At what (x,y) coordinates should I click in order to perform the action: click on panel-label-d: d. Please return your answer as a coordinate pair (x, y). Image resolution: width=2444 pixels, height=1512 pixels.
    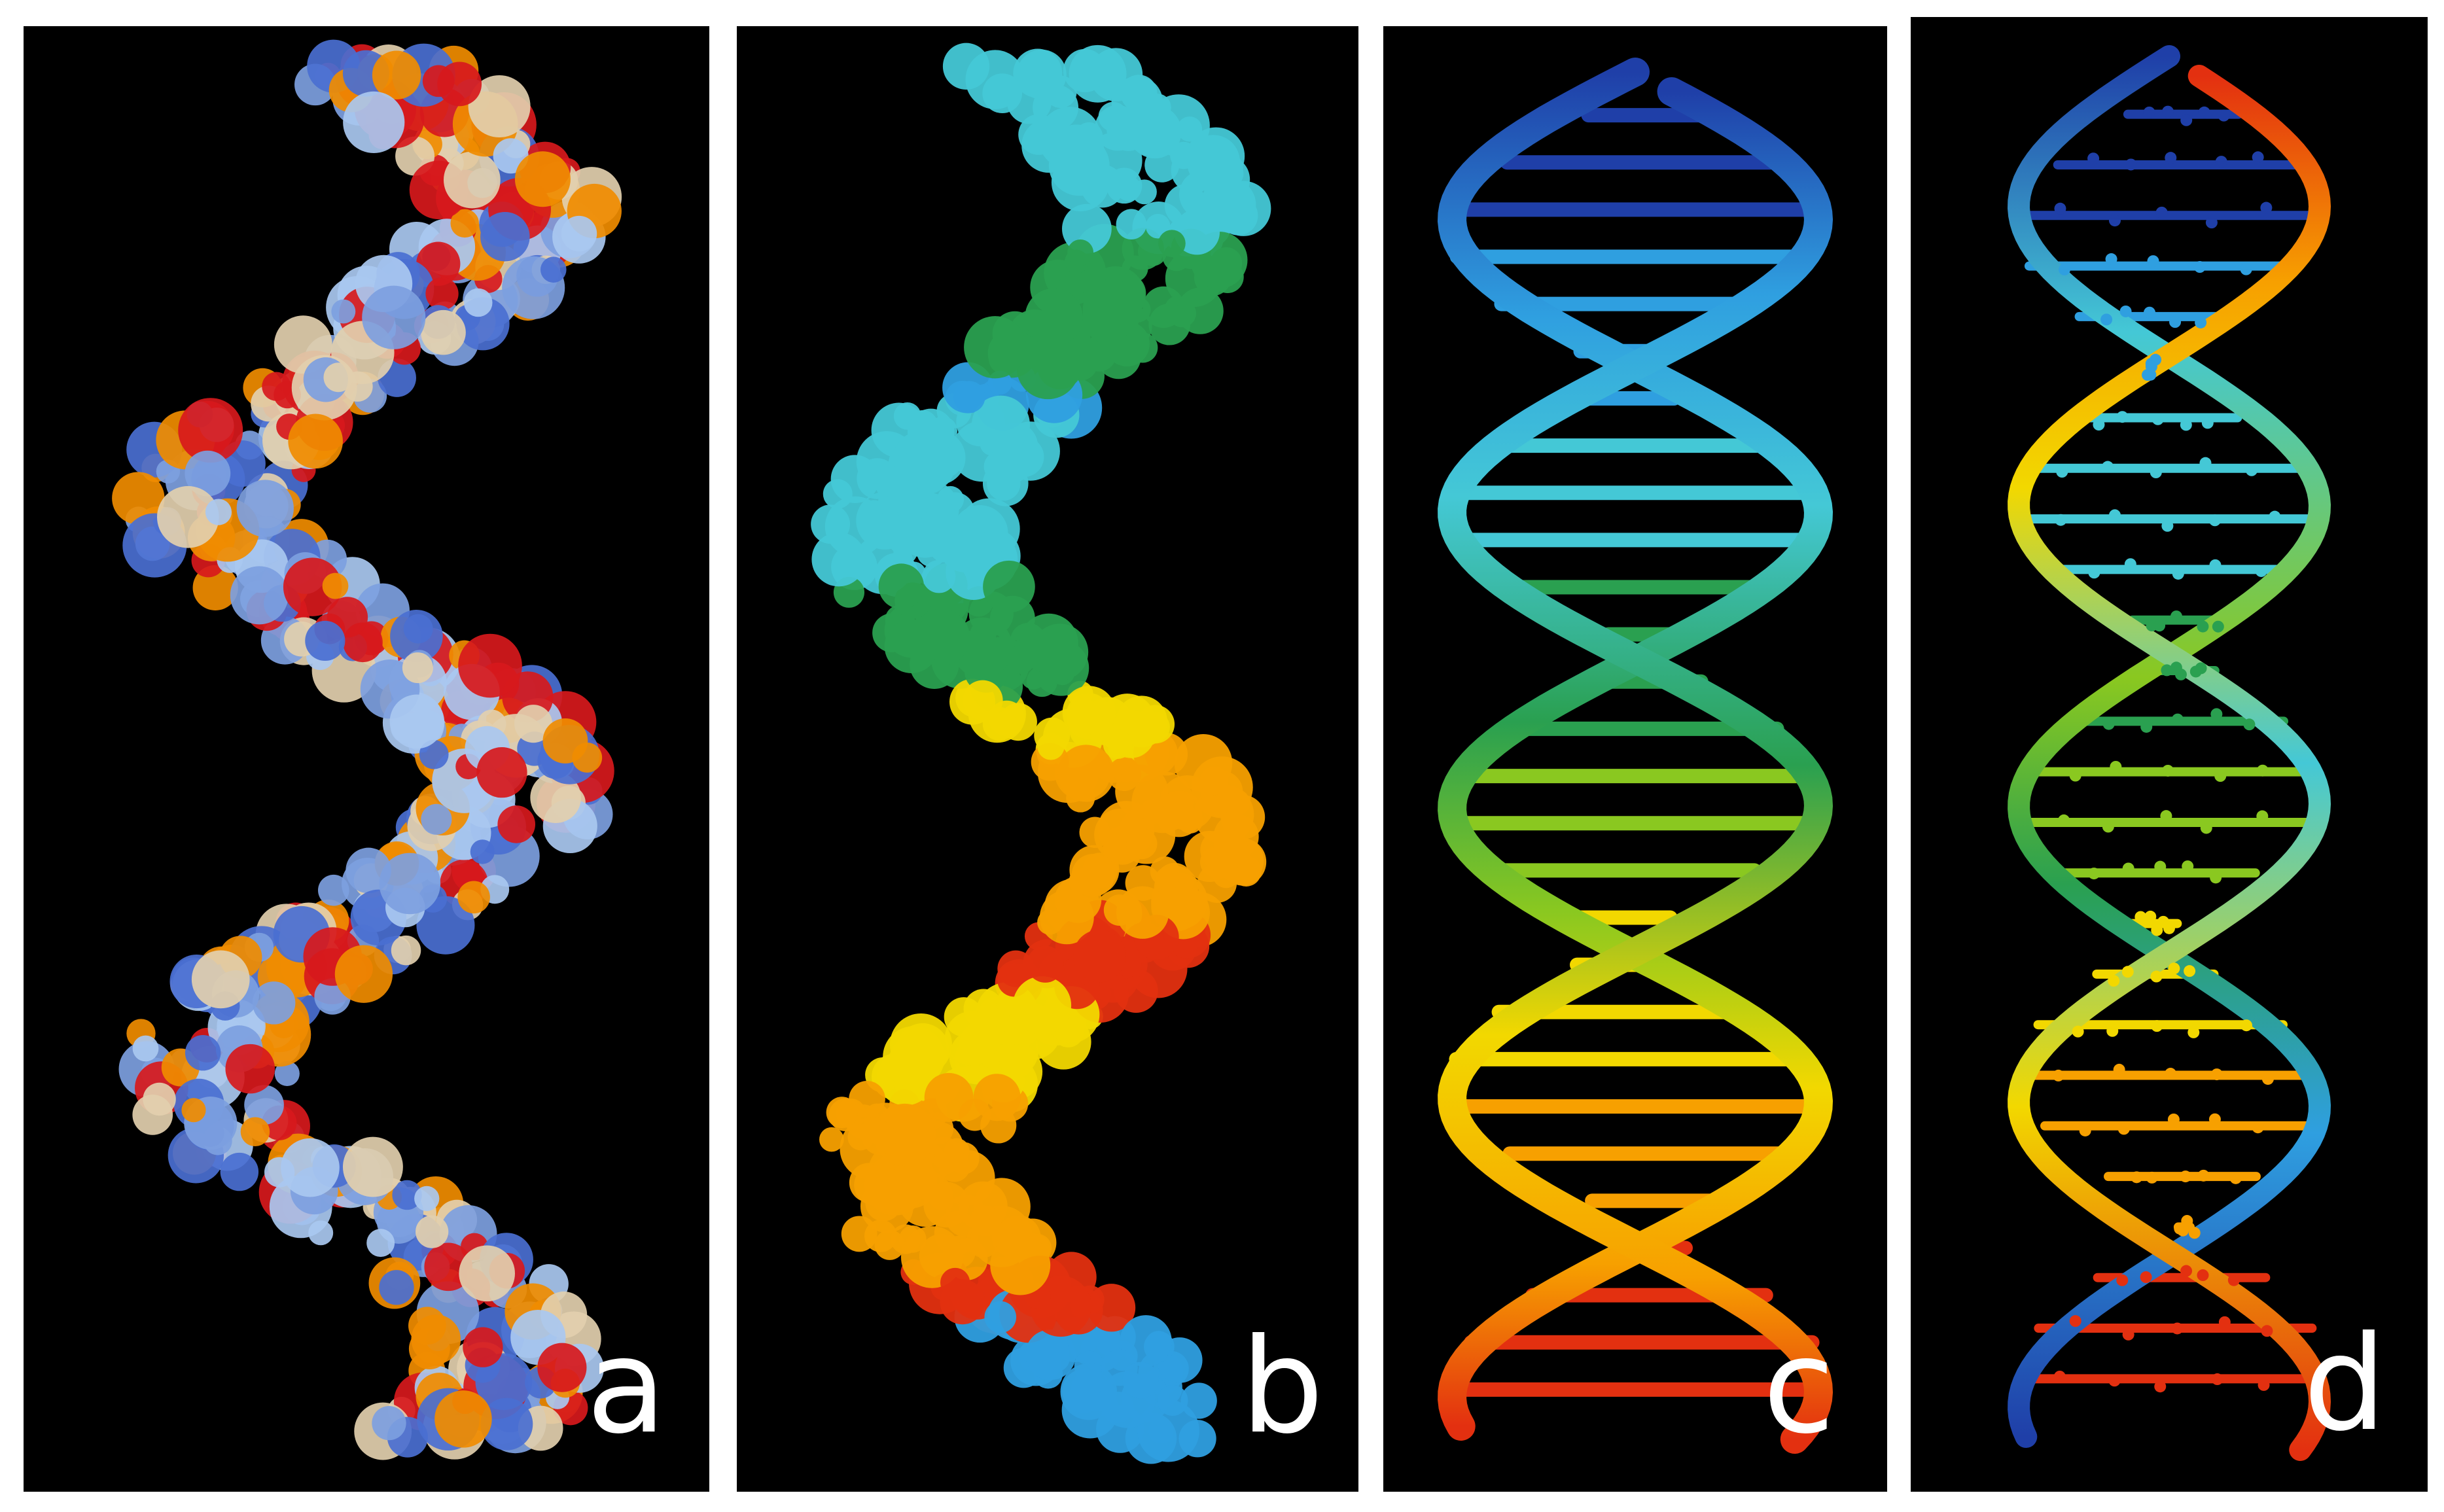
    Looking at the image, I should click on (2344, 1384).